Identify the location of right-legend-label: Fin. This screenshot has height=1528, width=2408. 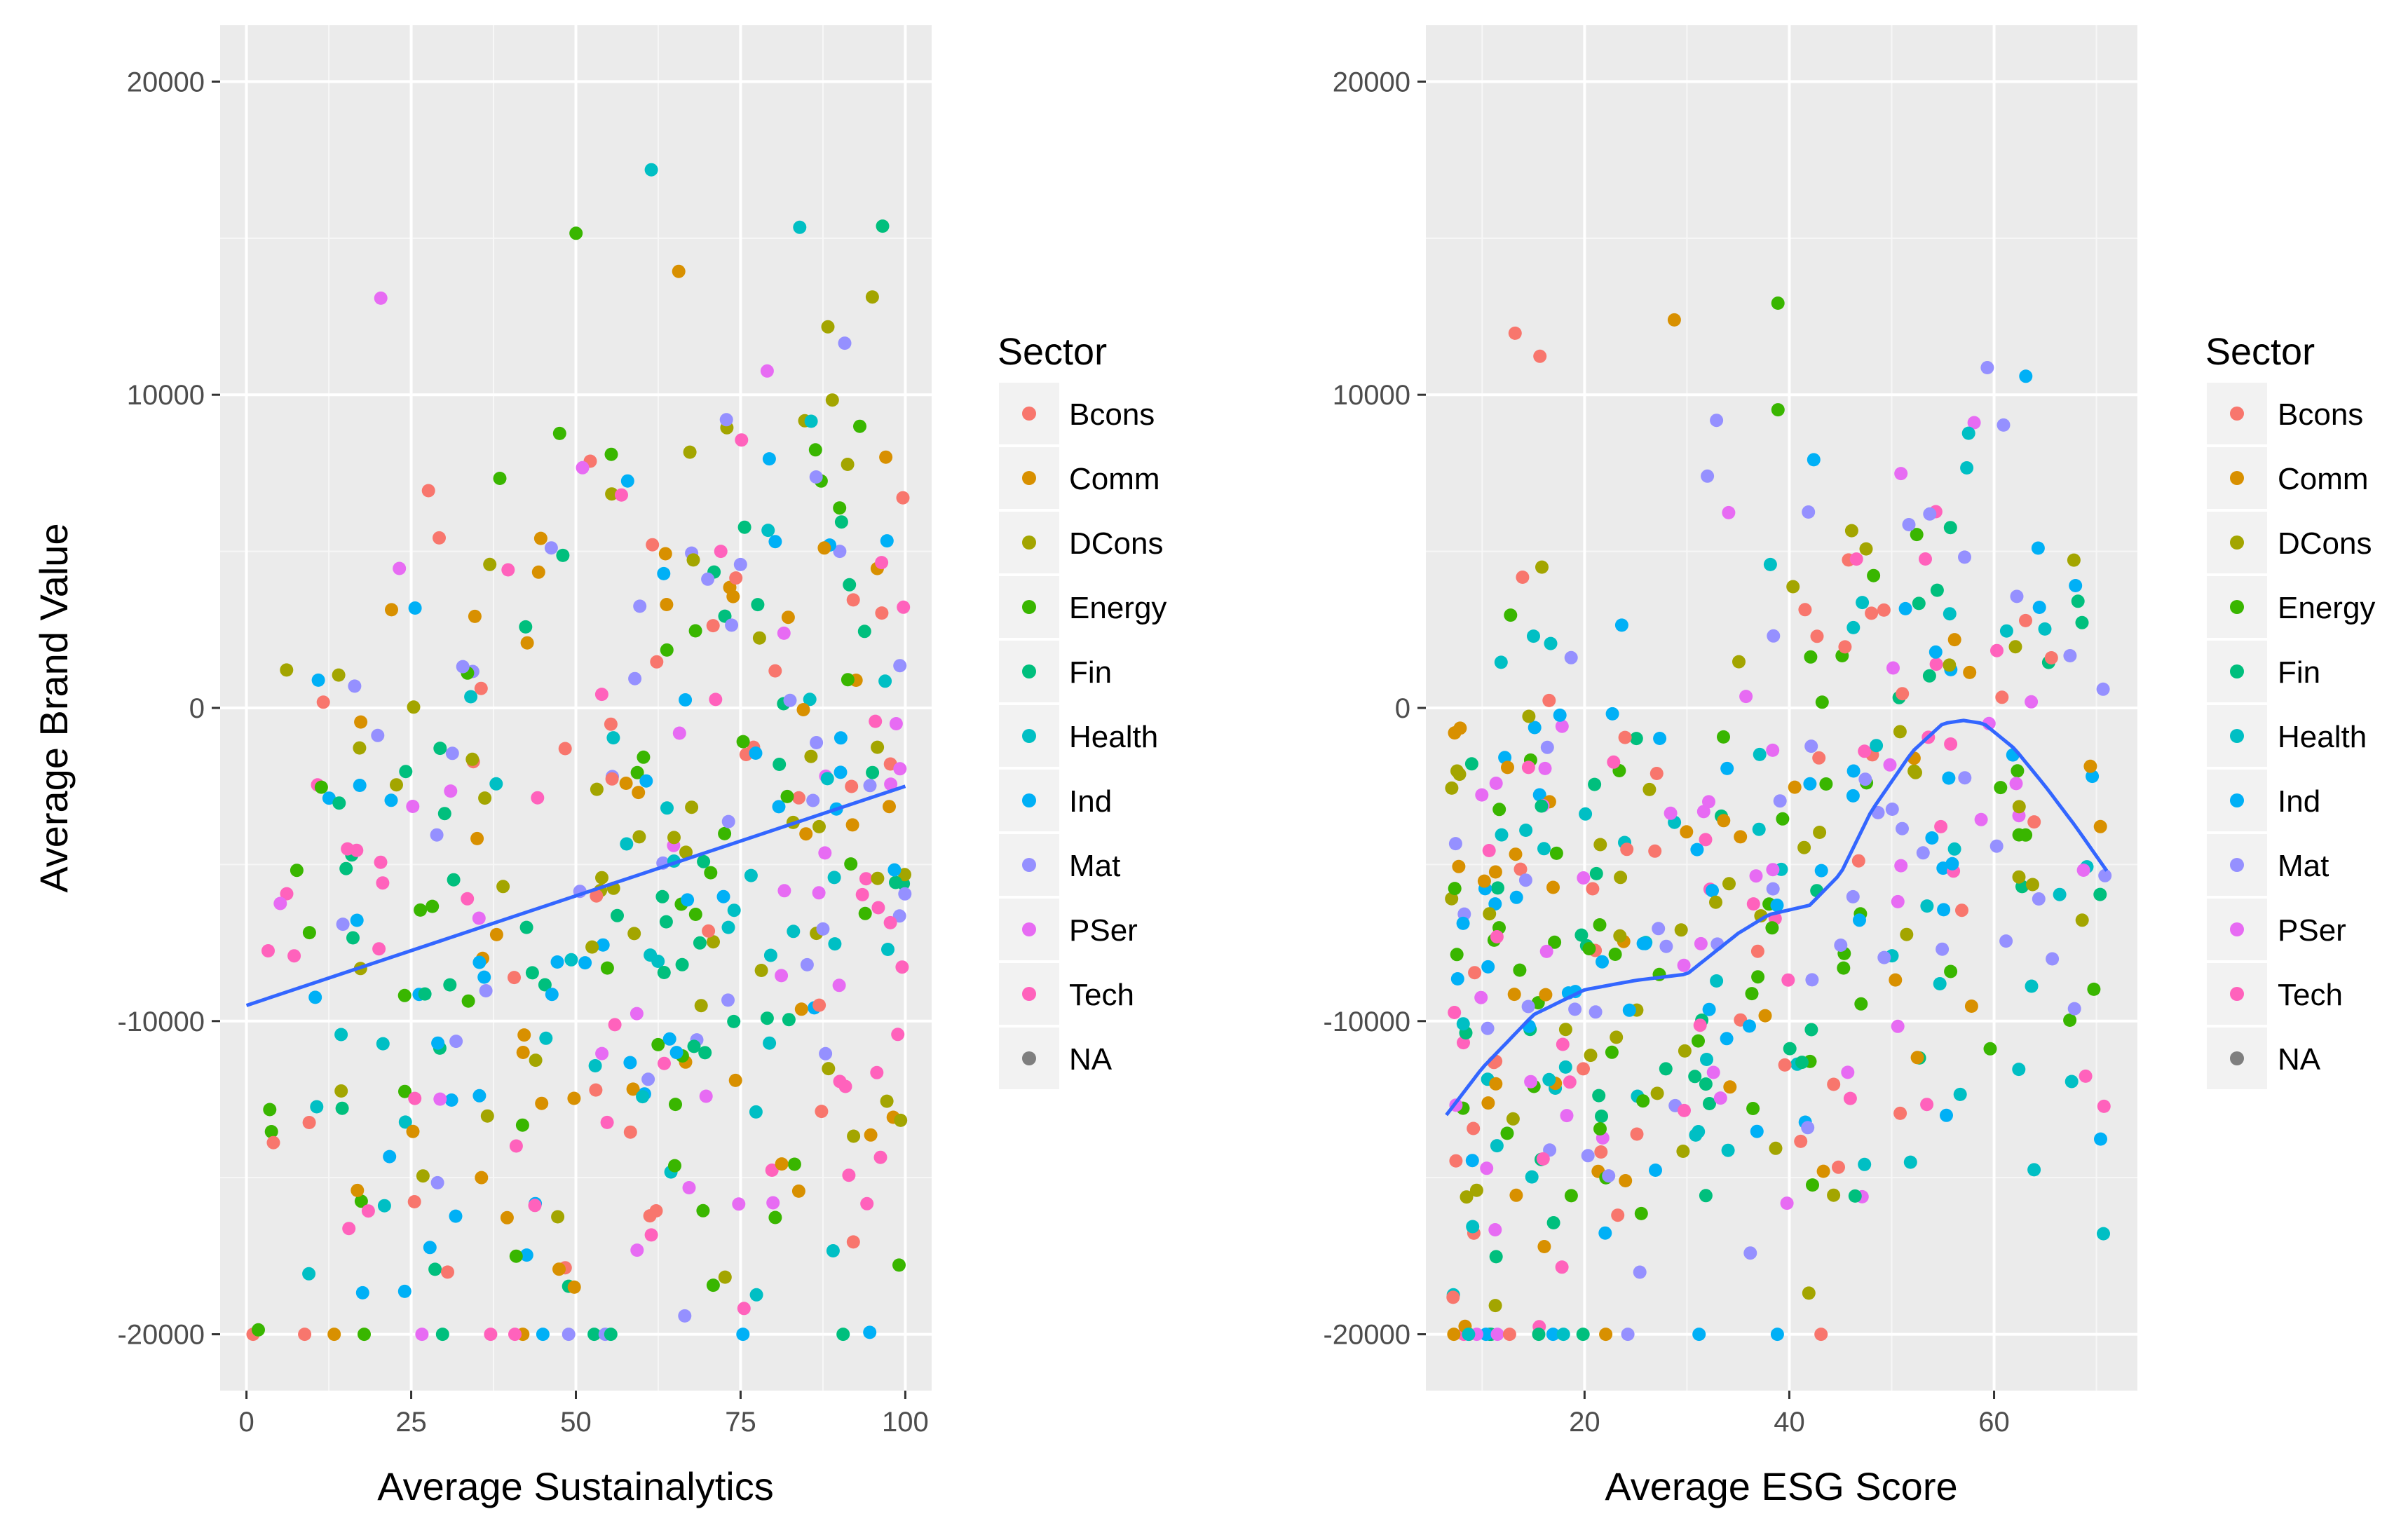
(2299, 672).